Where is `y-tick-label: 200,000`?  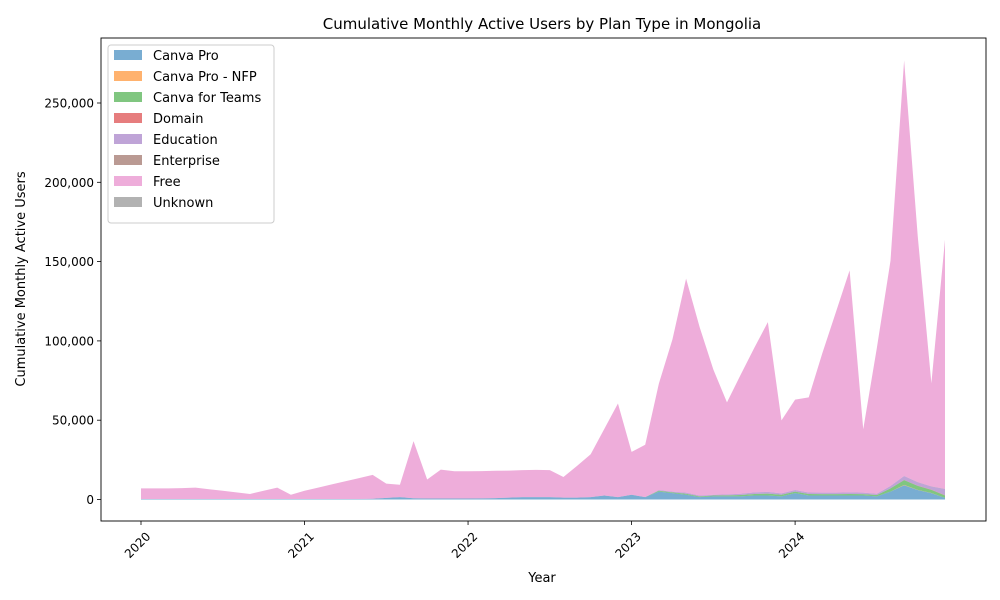 y-tick-label: 200,000 is located at coordinates (69, 183).